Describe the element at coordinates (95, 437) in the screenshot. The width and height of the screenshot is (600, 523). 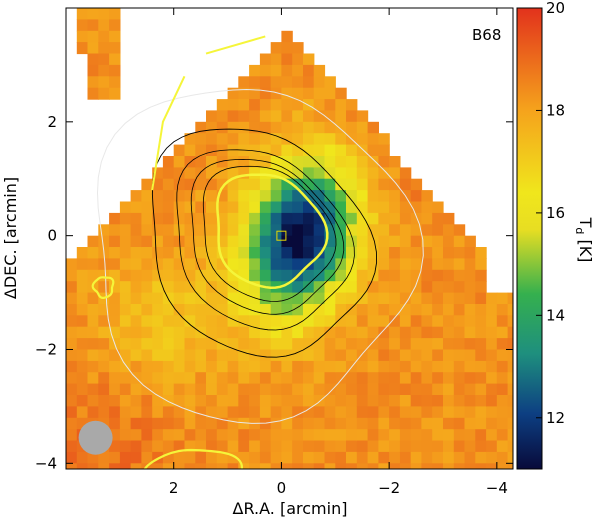
I see `beam-marker` at that location.